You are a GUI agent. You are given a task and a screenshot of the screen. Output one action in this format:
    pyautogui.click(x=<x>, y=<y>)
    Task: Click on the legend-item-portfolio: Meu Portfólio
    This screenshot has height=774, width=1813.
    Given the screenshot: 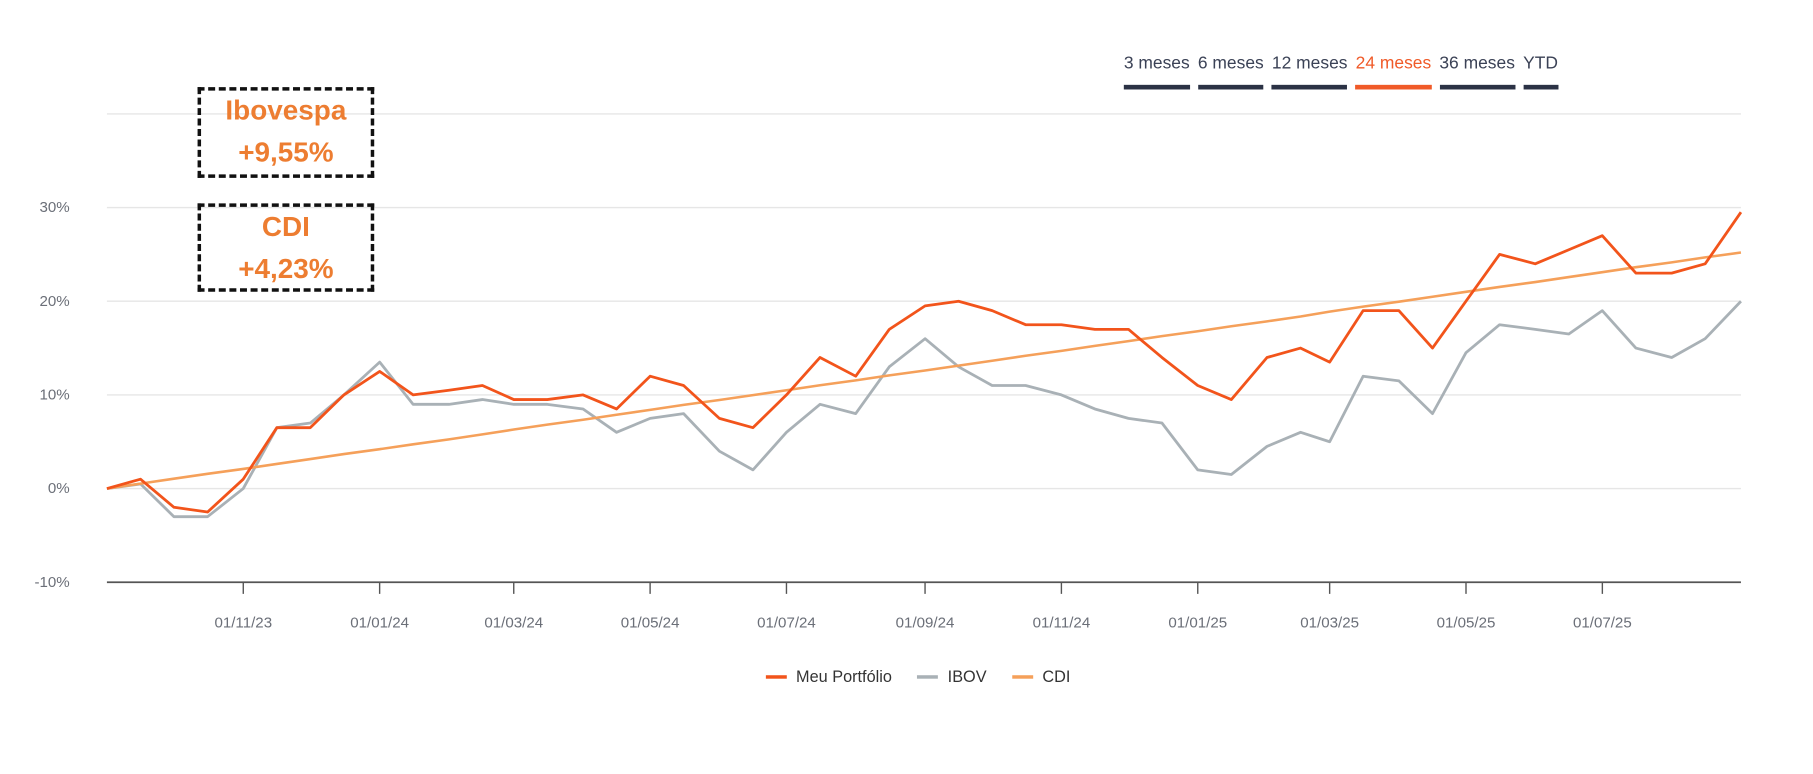 What is the action you would take?
    pyautogui.click(x=828, y=676)
    